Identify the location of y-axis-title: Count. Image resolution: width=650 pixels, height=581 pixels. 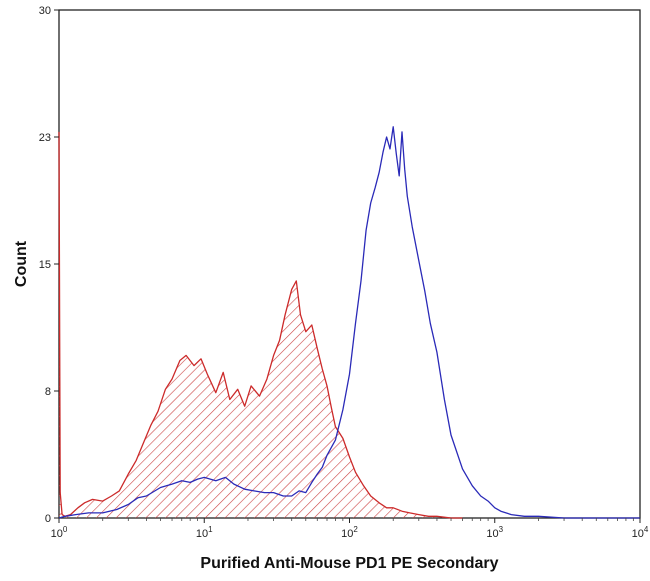
(21, 263).